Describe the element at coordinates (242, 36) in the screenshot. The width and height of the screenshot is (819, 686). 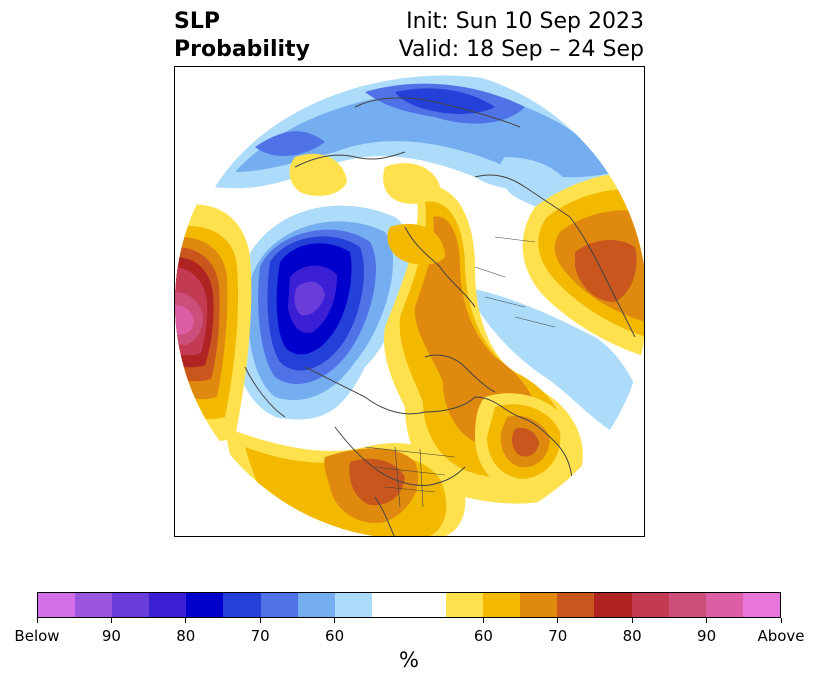
I see `map-title: SLP Probability` at that location.